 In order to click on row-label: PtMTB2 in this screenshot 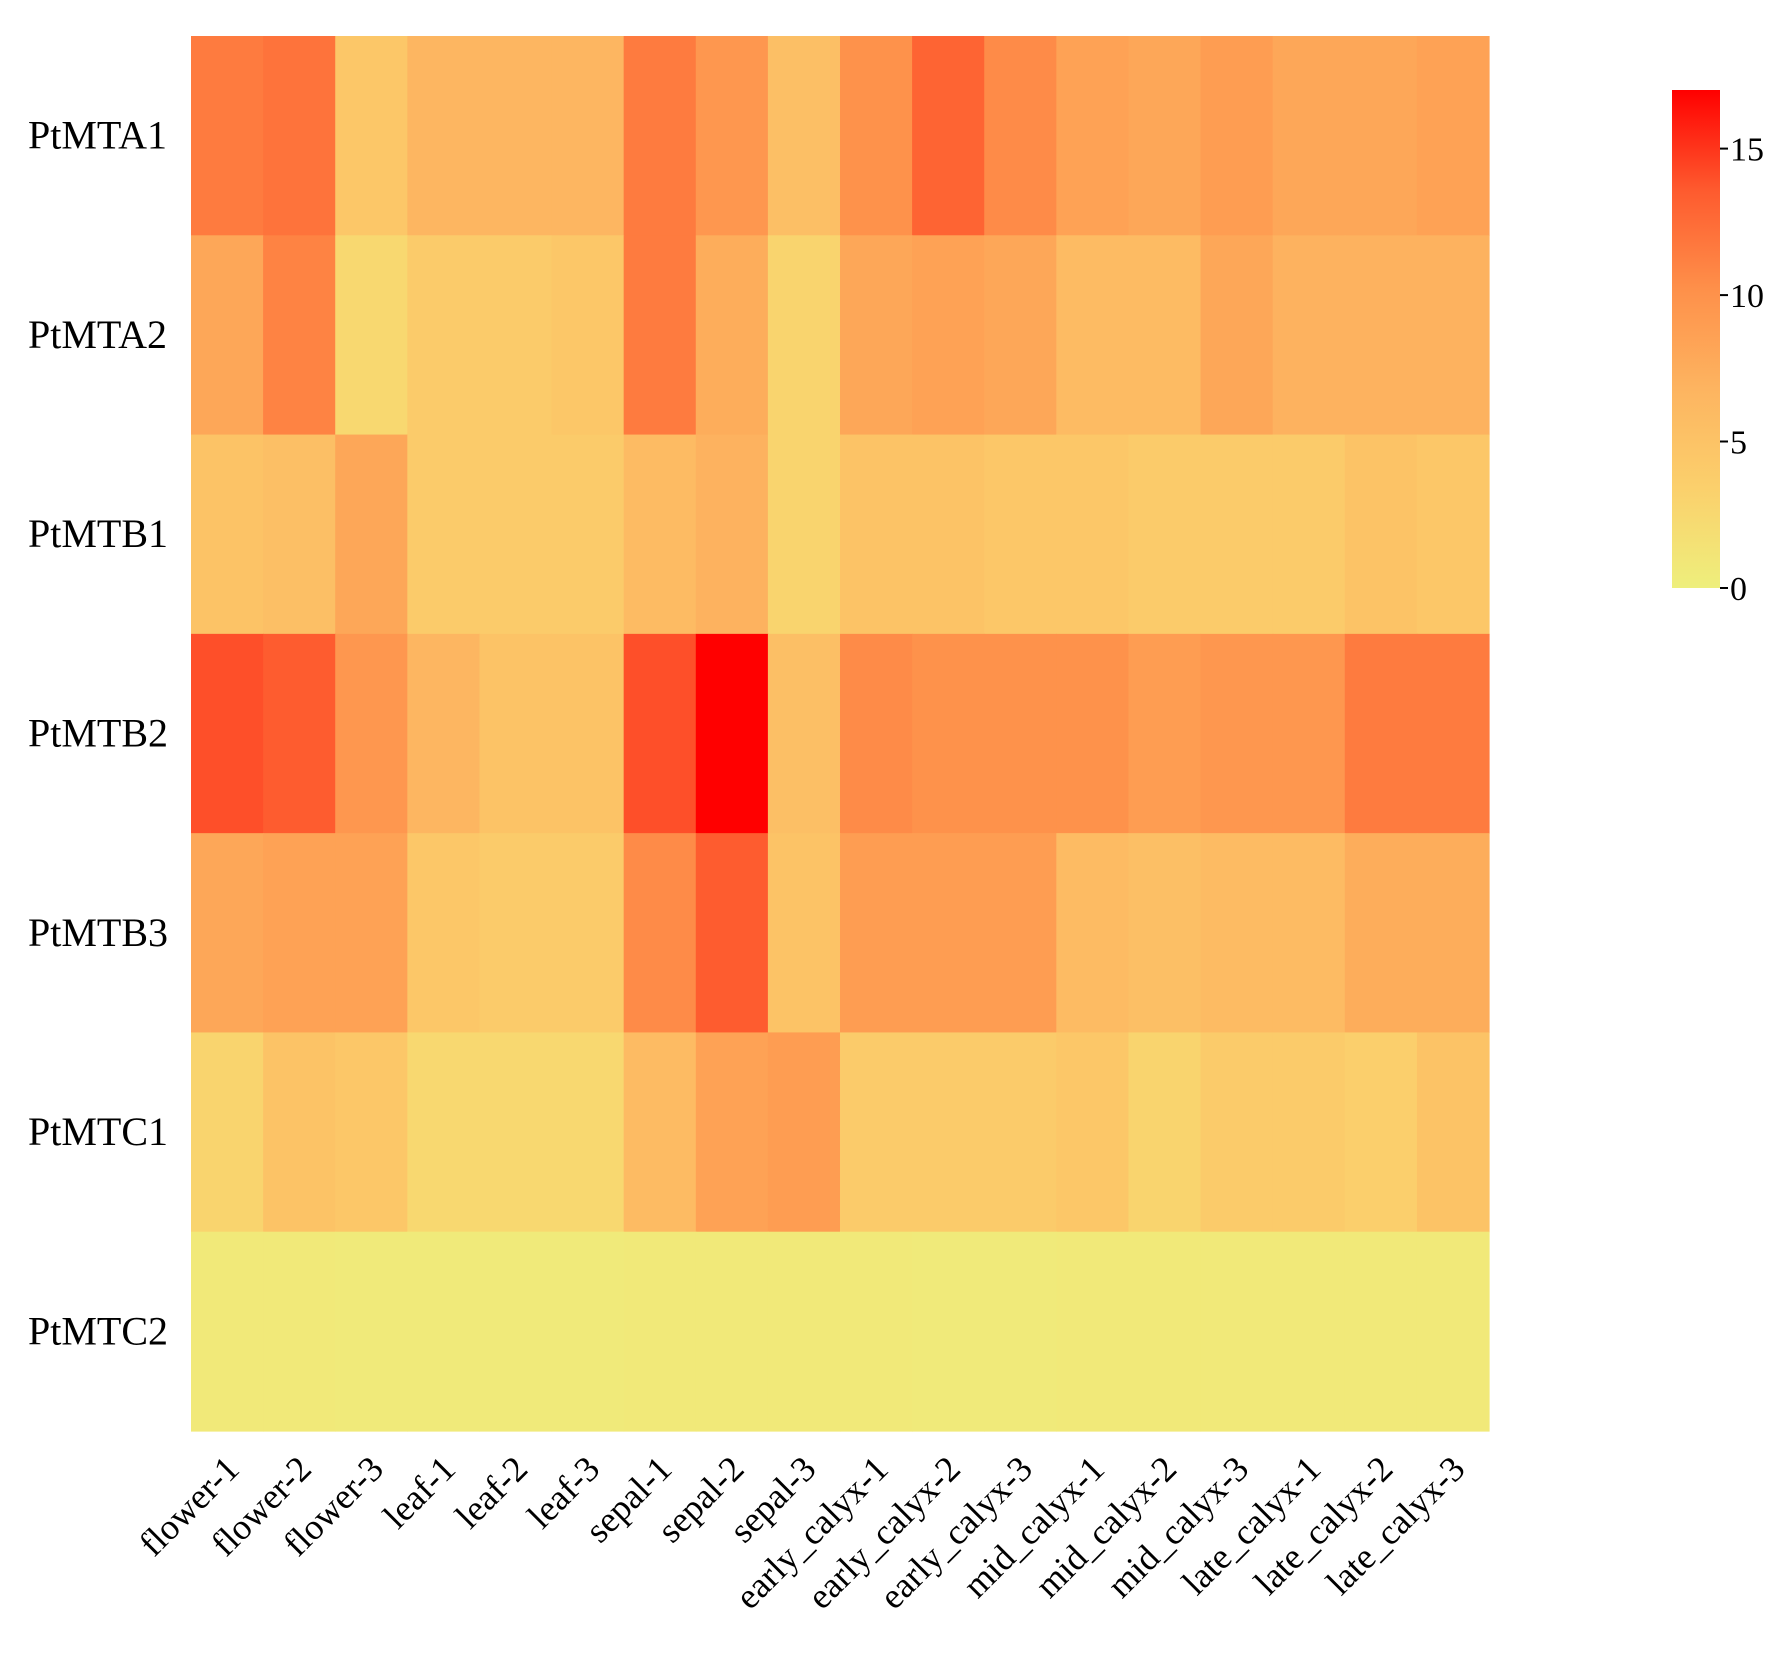, I will do `click(98, 733)`.